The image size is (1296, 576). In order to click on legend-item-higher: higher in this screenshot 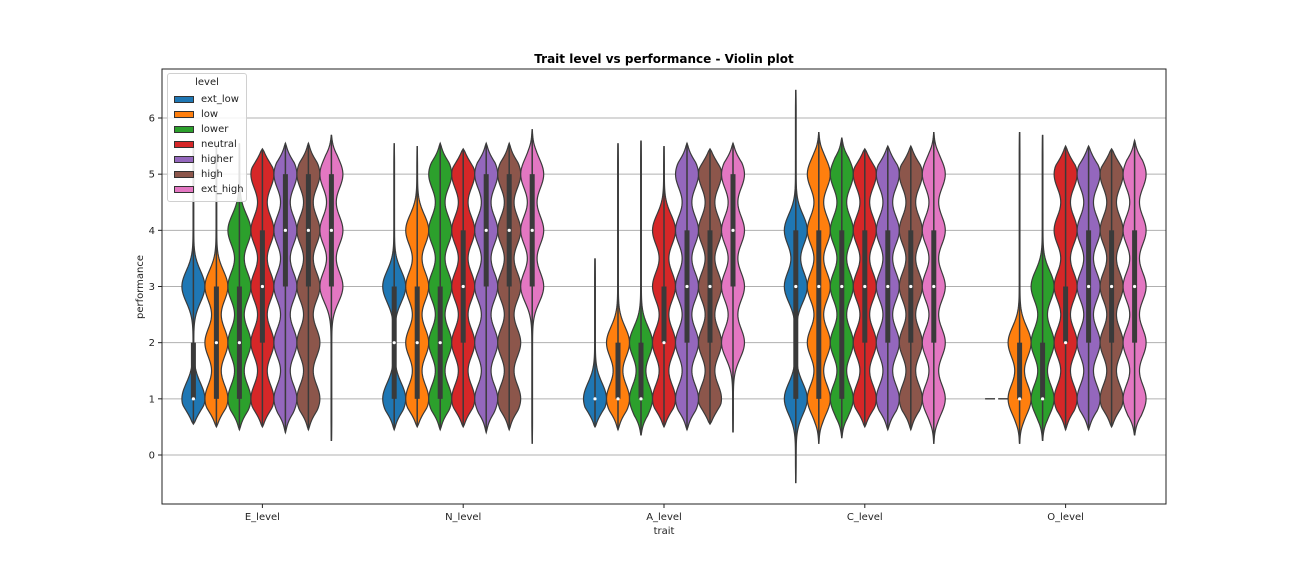, I will do `click(203, 159)`.